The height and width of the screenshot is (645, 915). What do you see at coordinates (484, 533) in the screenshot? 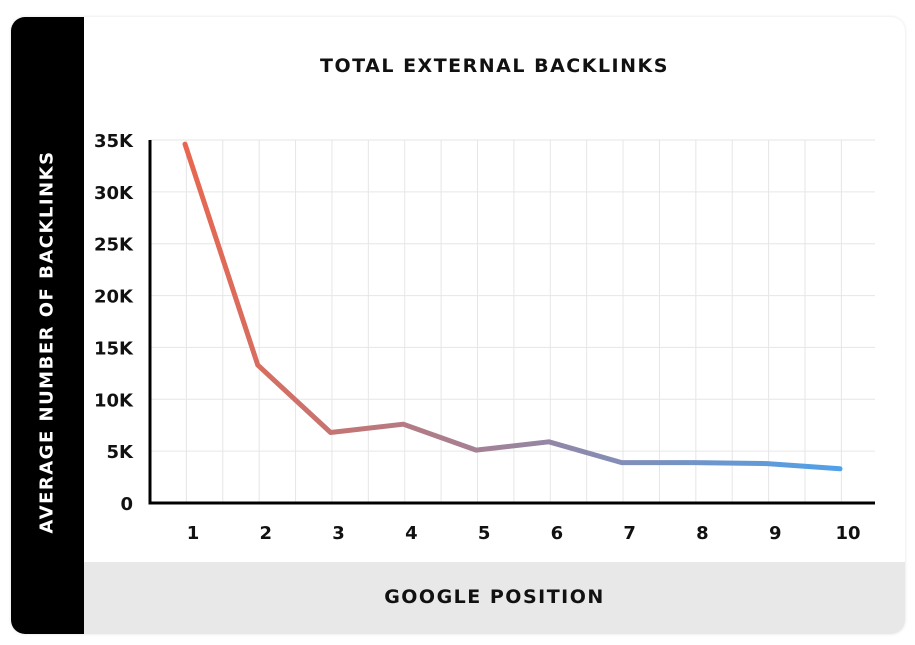
I see `x-tick-label: 5` at bounding box center [484, 533].